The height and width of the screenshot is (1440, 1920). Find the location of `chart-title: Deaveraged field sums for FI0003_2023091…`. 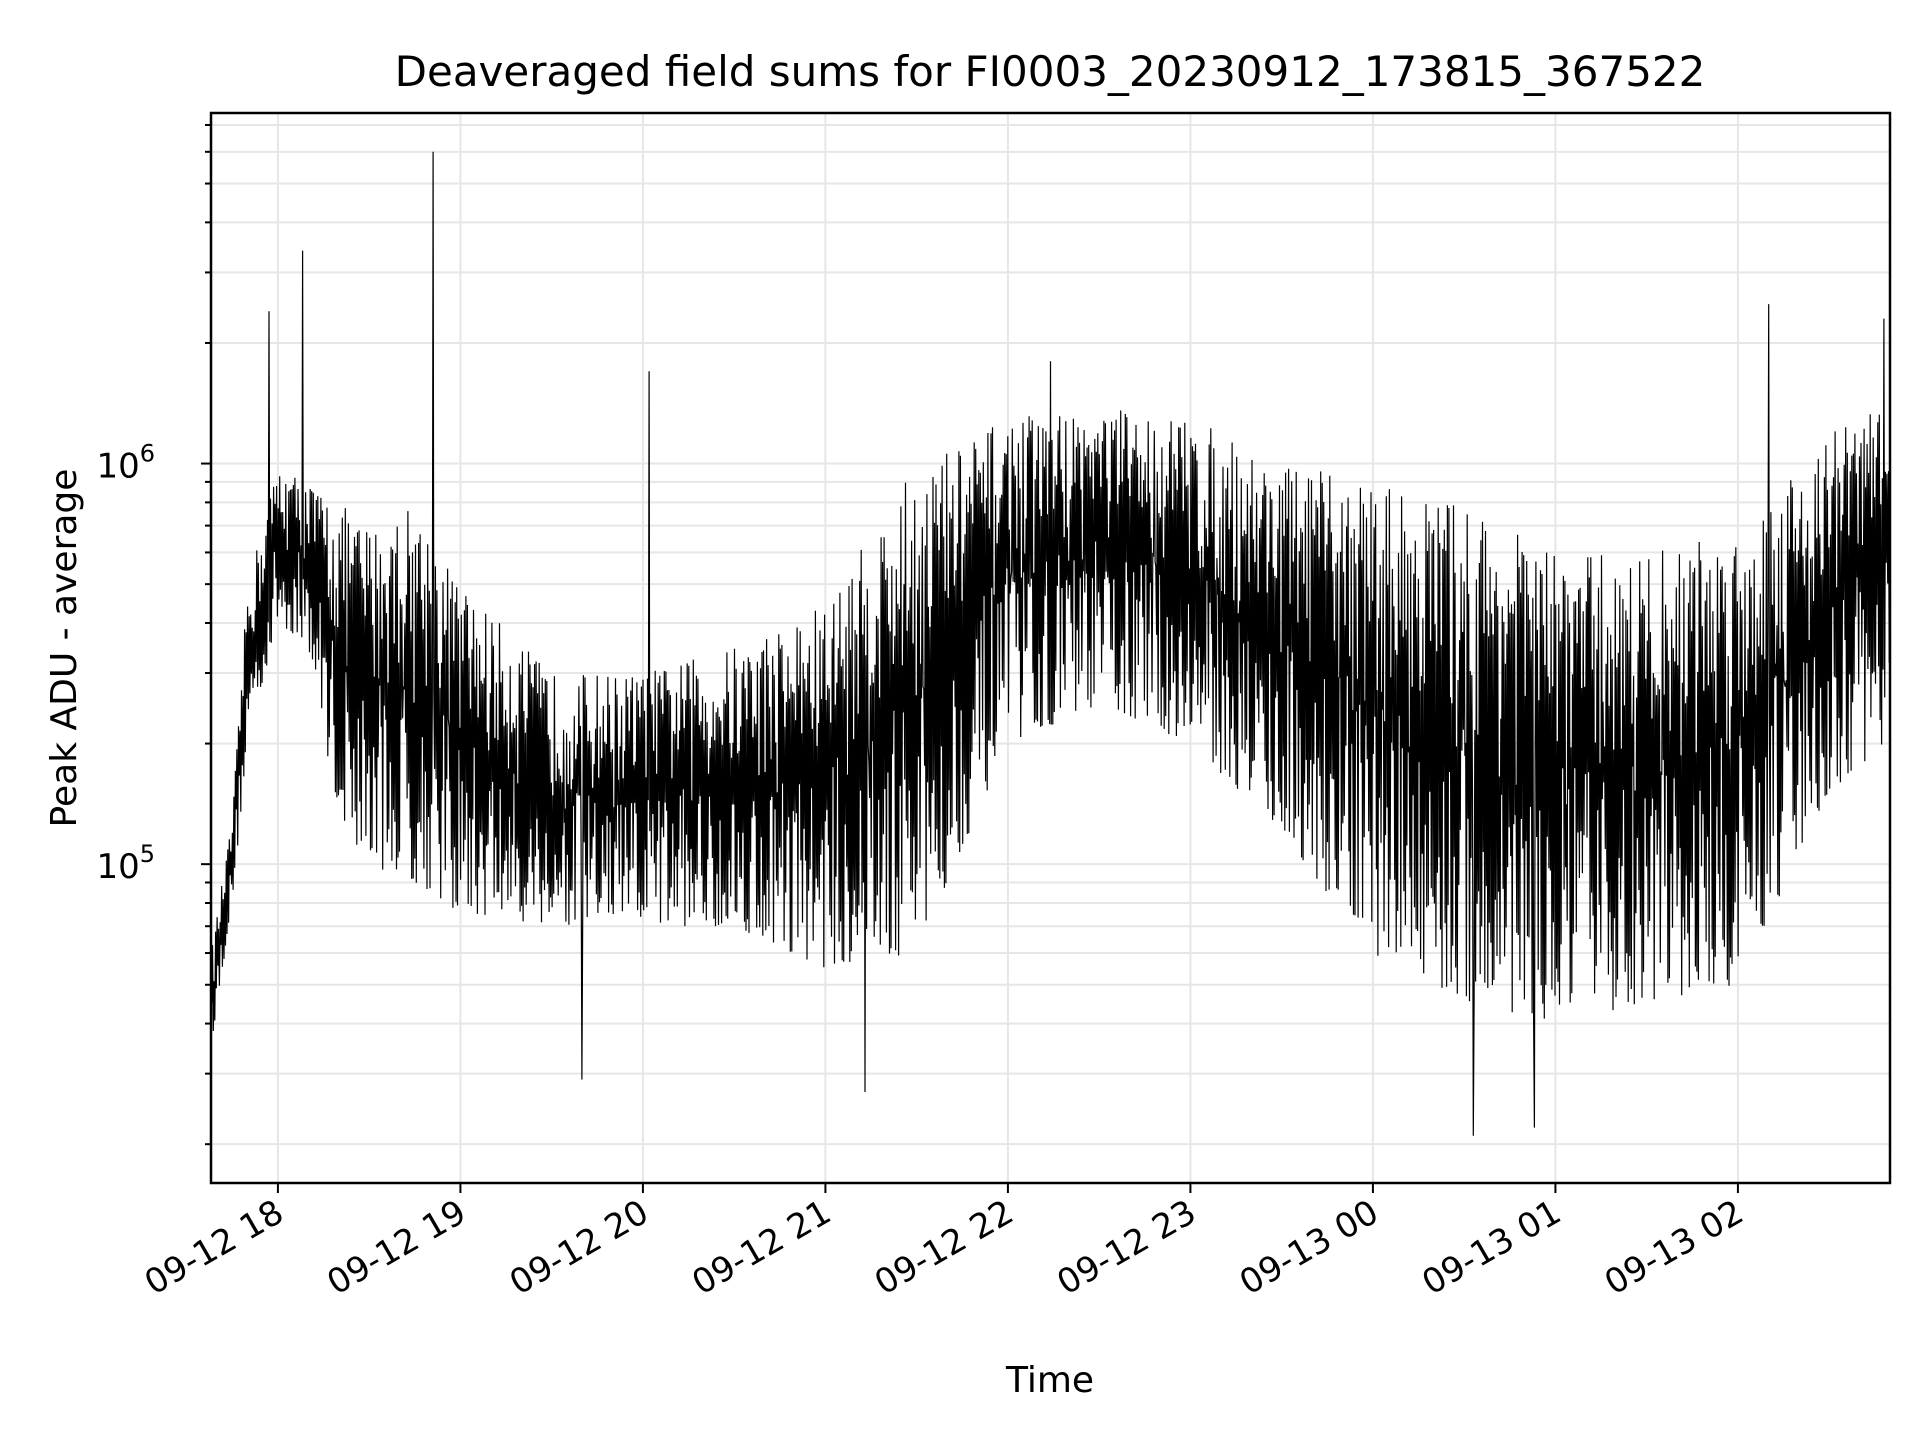

chart-title: Deaveraged field sums for FI0003_2023091… is located at coordinates (1050, 71).